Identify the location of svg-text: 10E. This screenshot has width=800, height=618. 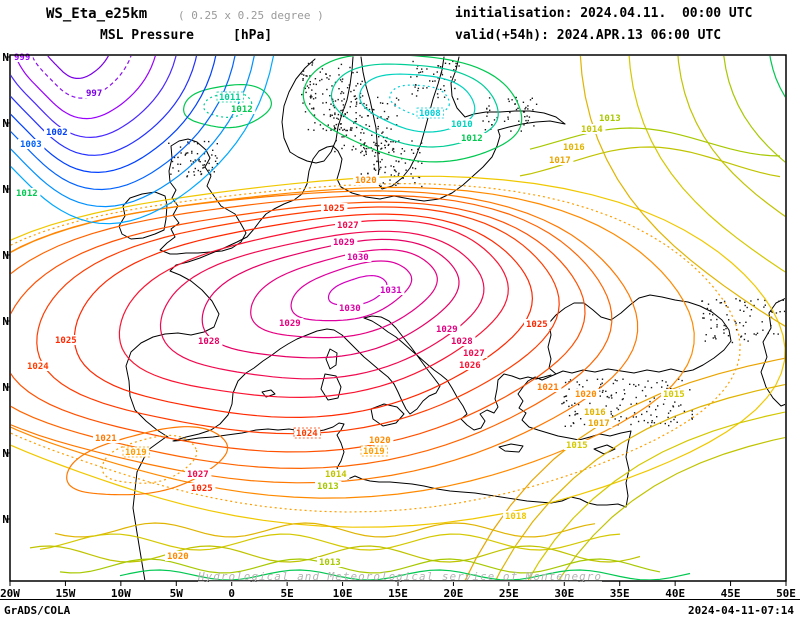
(343, 593).